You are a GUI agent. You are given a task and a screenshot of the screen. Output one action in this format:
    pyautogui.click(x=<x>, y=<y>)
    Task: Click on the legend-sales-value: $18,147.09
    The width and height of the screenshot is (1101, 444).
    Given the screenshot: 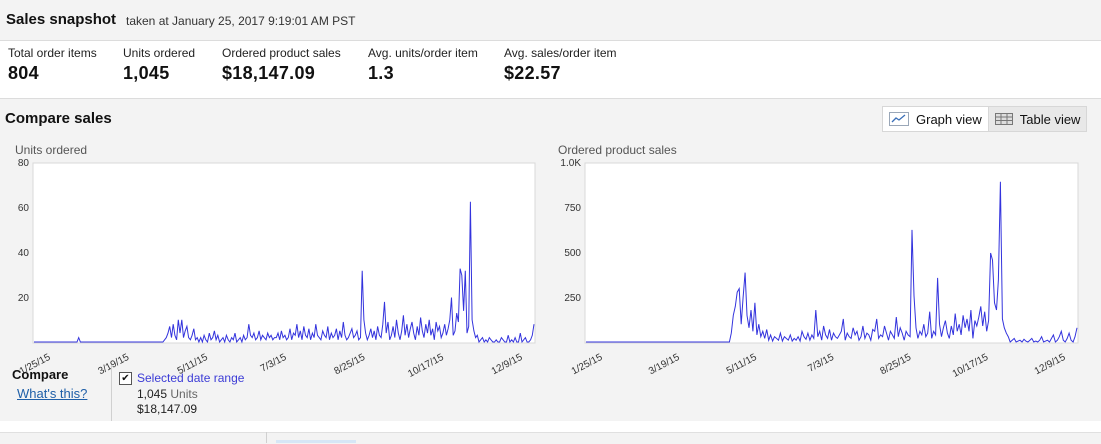 What is the action you would take?
    pyautogui.click(x=167, y=409)
    